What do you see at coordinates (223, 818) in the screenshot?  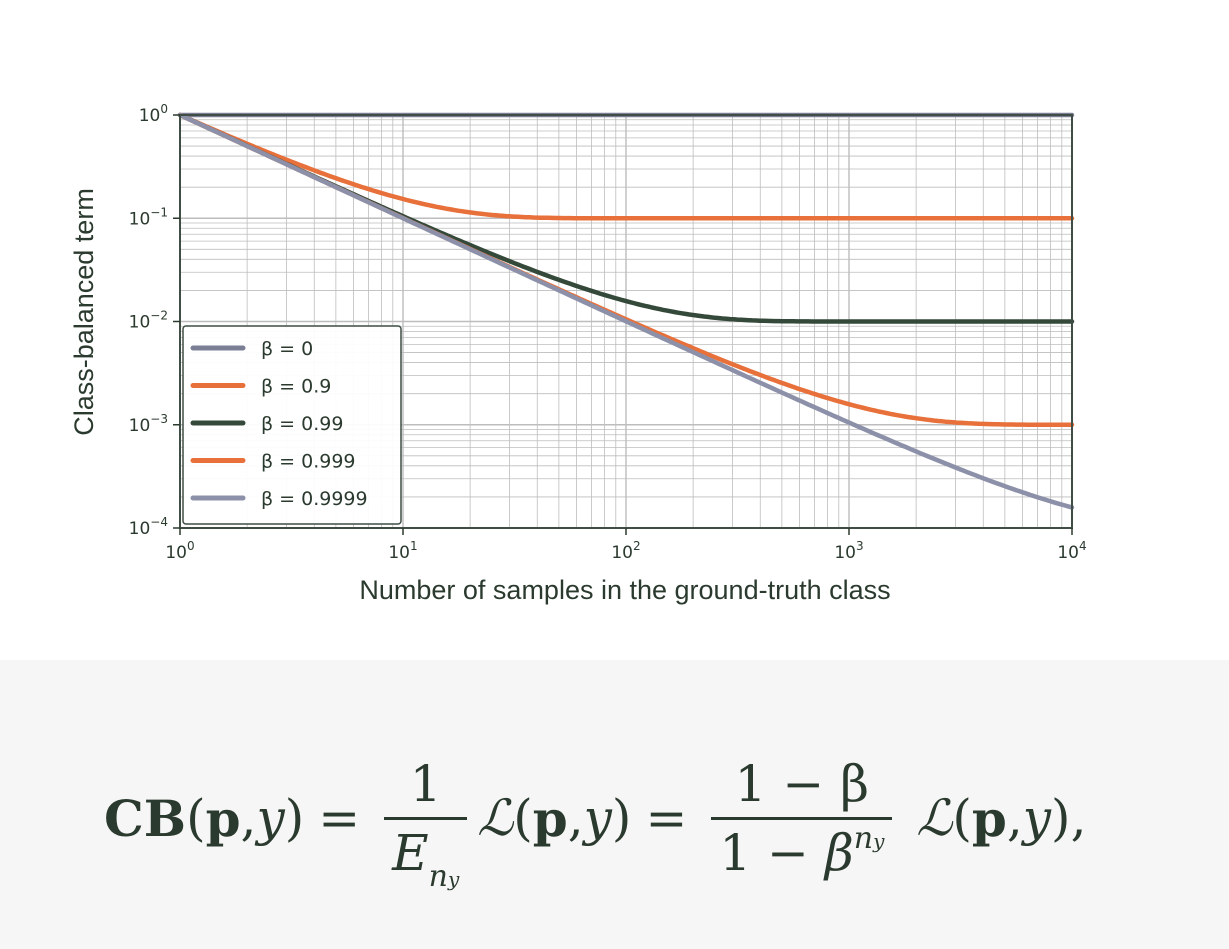 I see `formula-p: p` at bounding box center [223, 818].